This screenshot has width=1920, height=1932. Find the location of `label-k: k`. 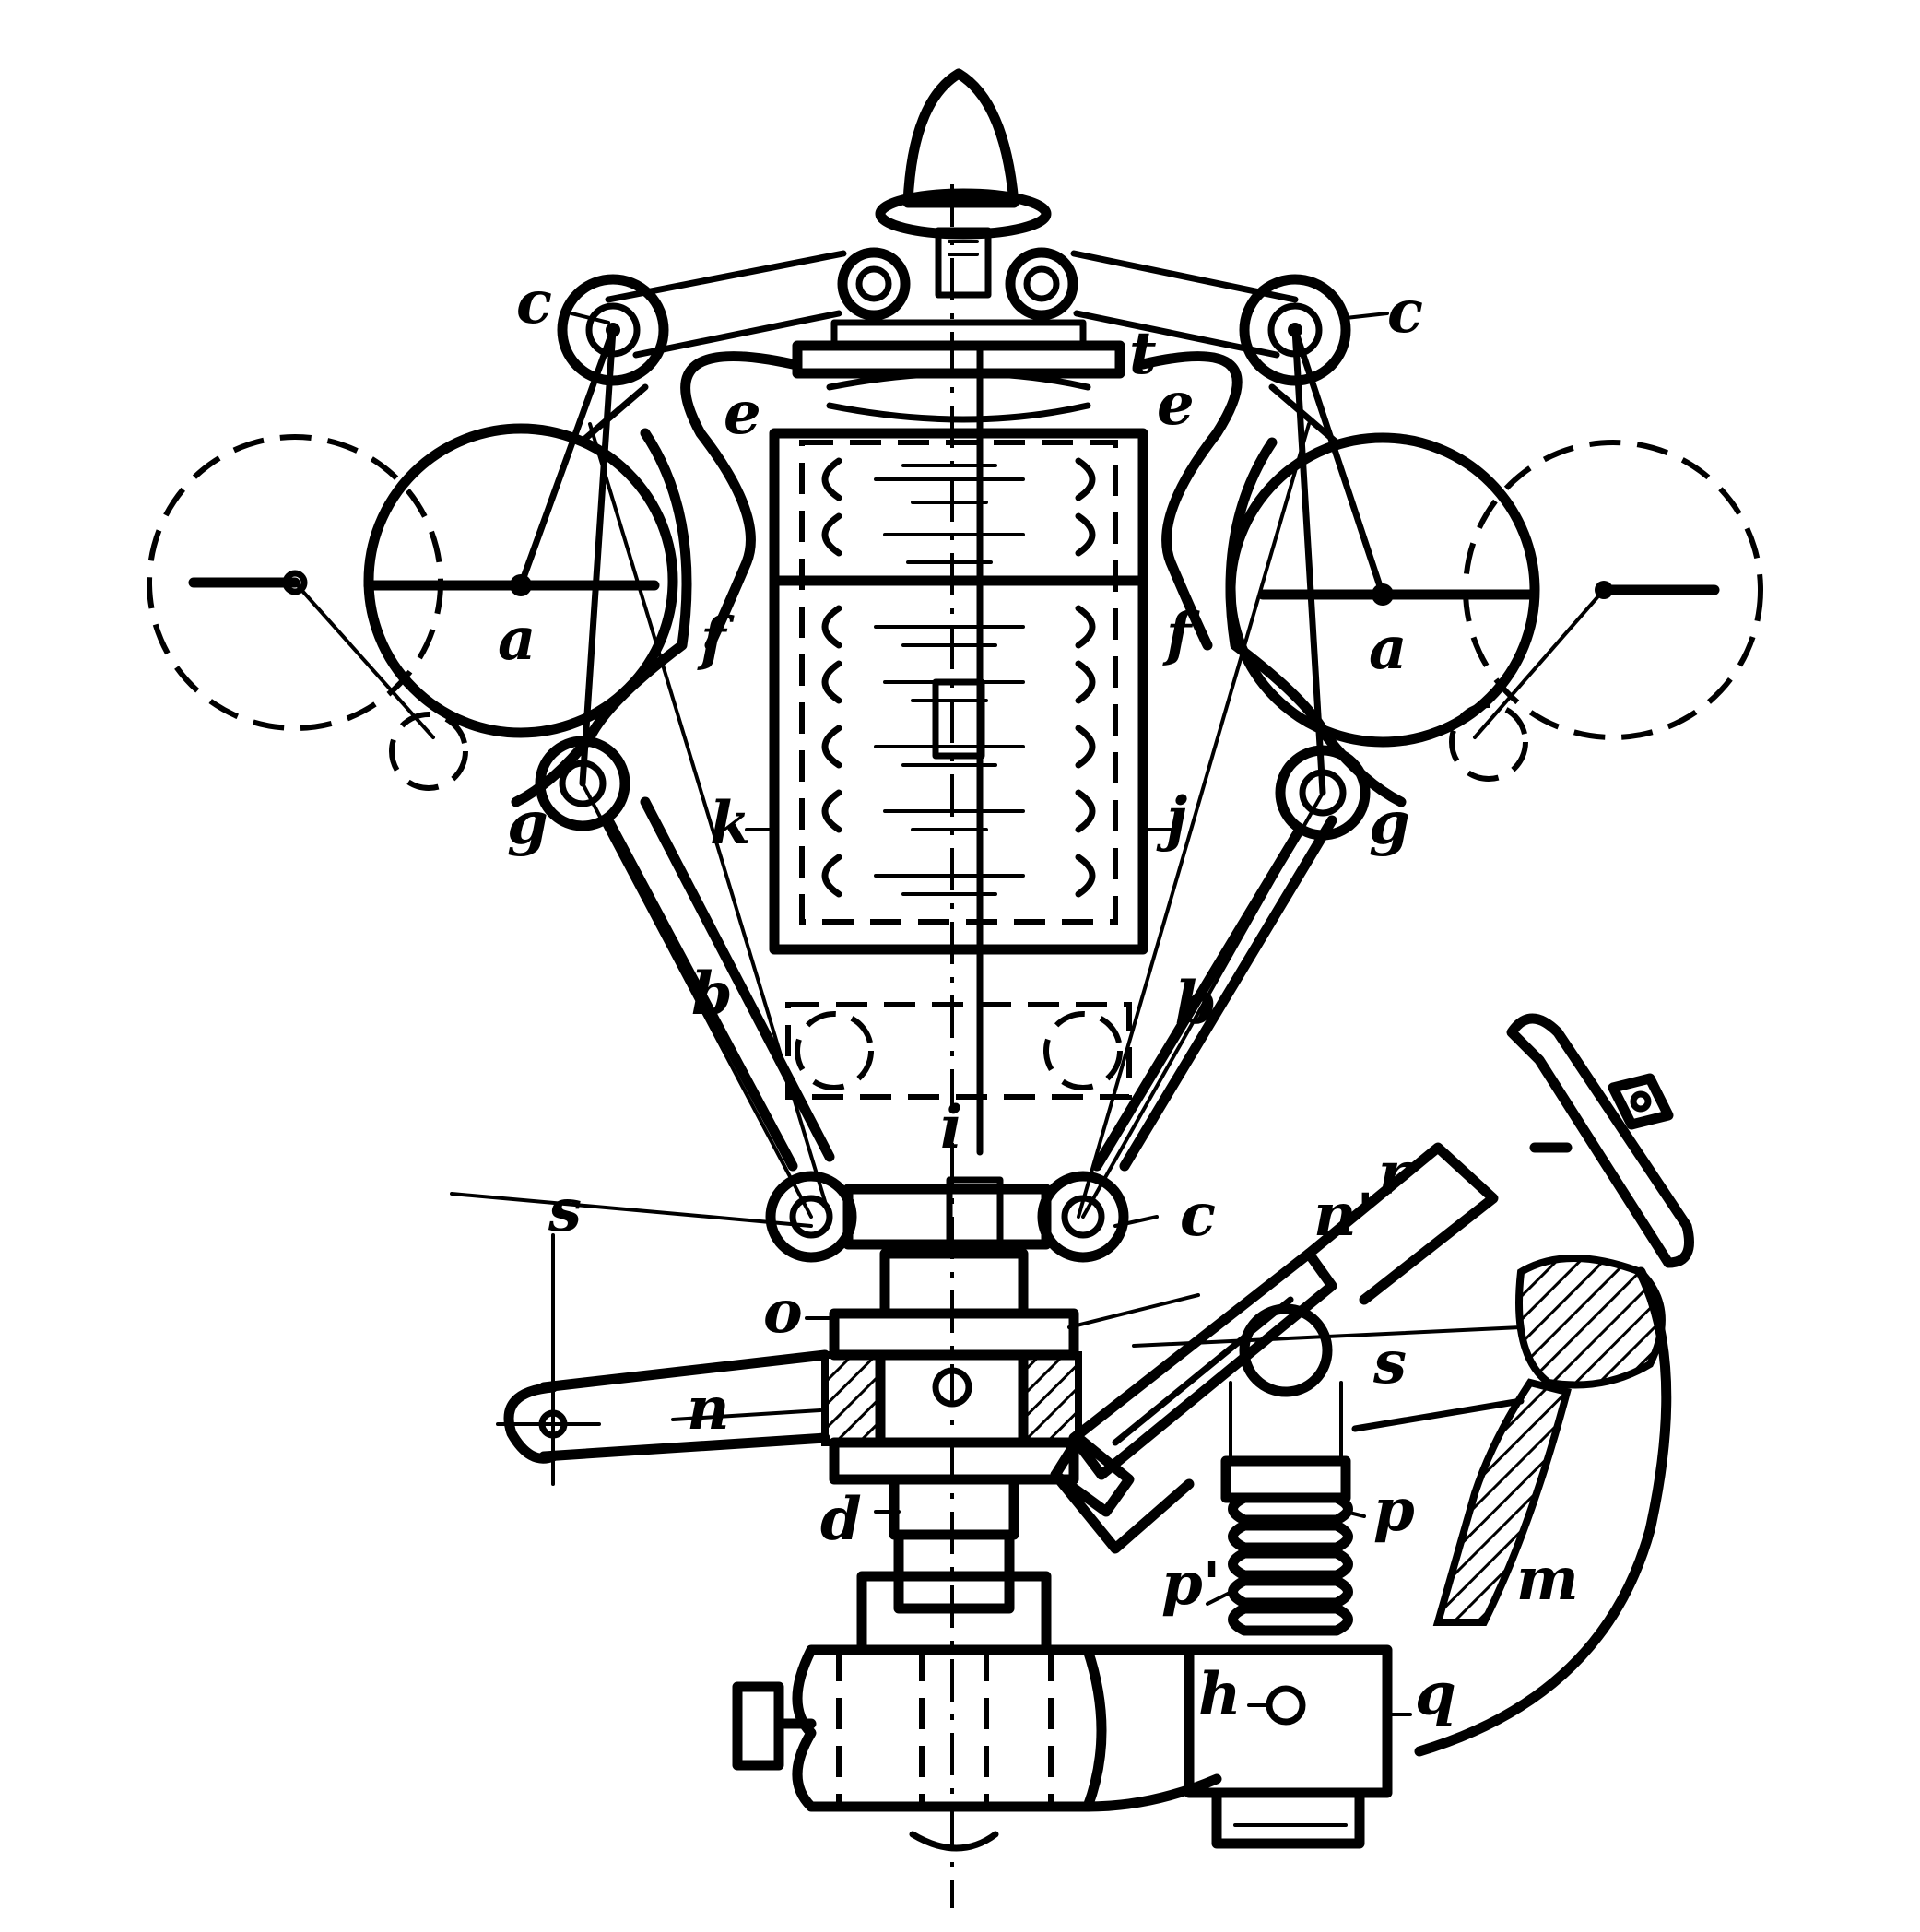

label-k: k is located at coordinates (730, 823).